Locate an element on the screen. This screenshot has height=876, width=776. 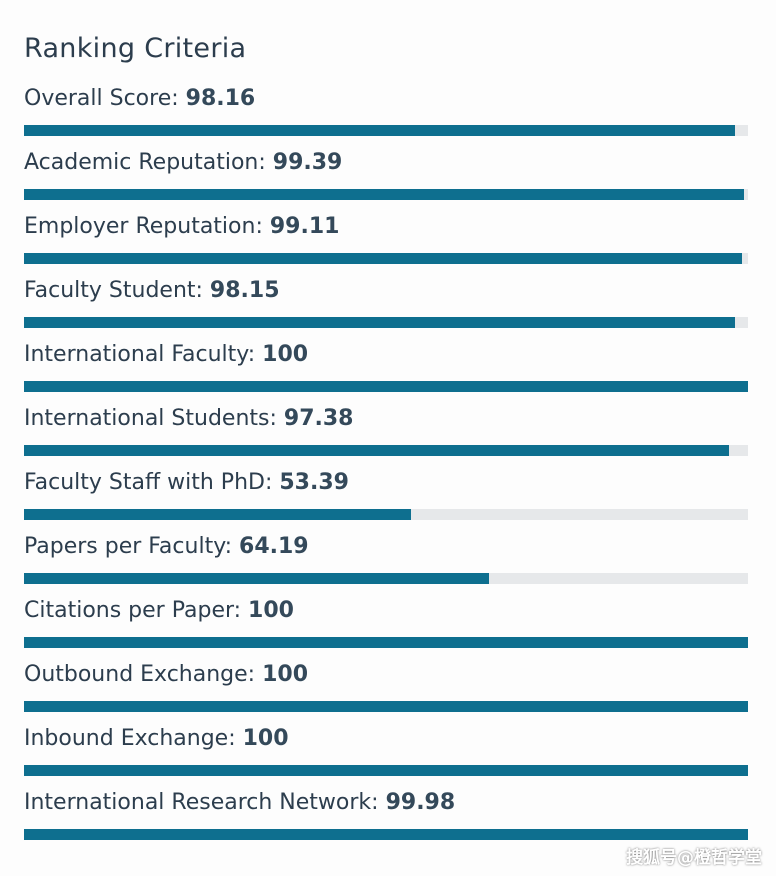
criterion-label: International Research Network: 99.98 is located at coordinates (239, 802).